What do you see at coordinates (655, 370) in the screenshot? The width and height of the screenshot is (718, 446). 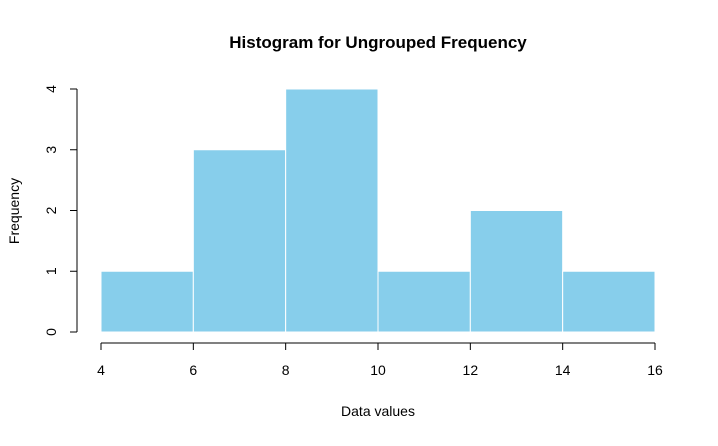 I see `x-tick-label-6: 16` at bounding box center [655, 370].